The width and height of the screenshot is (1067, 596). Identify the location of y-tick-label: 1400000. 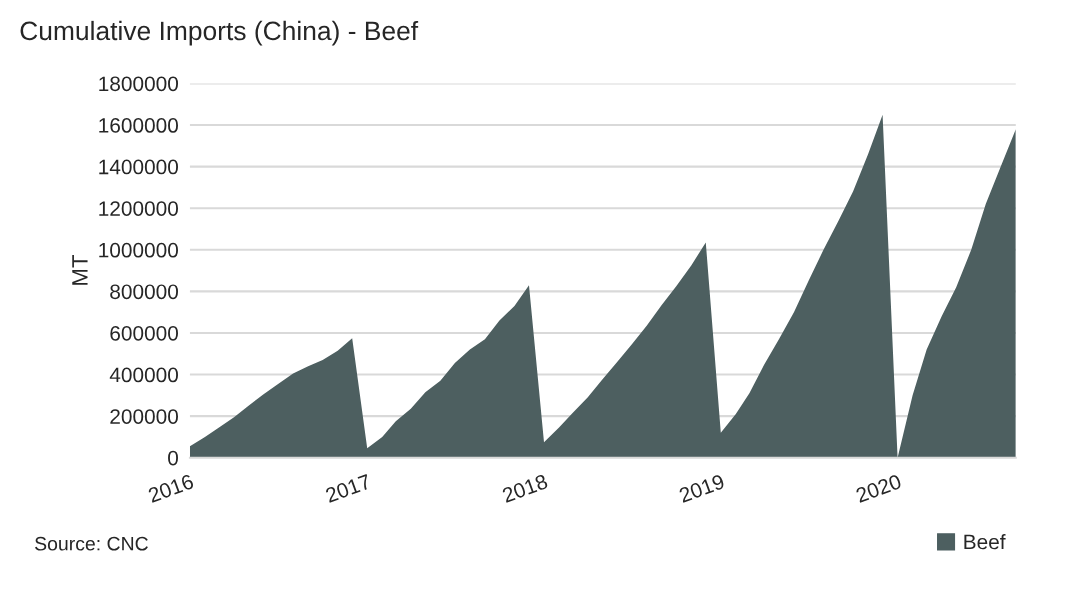
(139, 167).